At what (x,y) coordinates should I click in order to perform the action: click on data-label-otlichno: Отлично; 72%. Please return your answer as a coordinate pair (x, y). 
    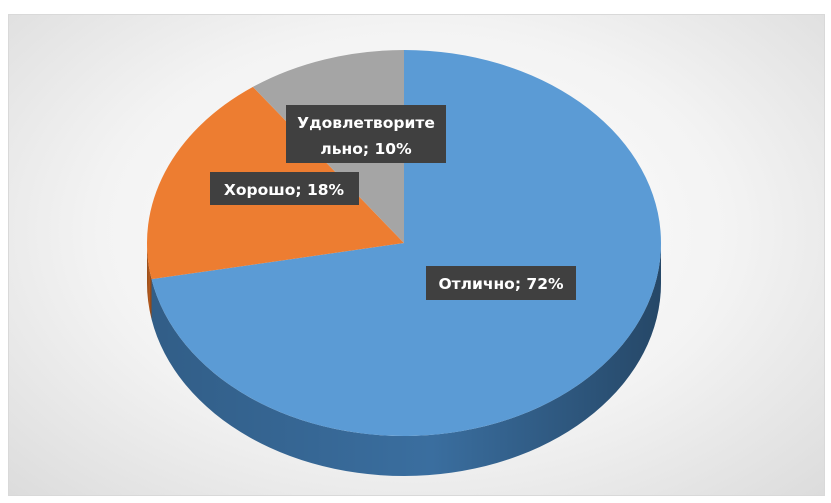
    Looking at the image, I should click on (501, 284).